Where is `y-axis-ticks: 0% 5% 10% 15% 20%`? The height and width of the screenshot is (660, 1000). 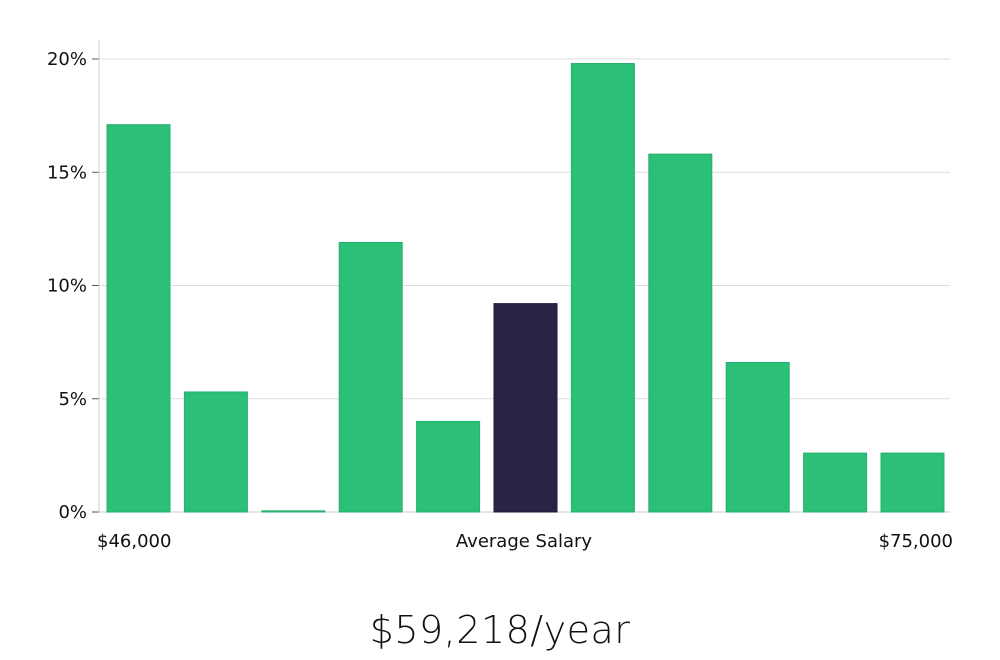 y-axis-ticks: 0% 5% 10% 15% 20% is located at coordinates (73, 286).